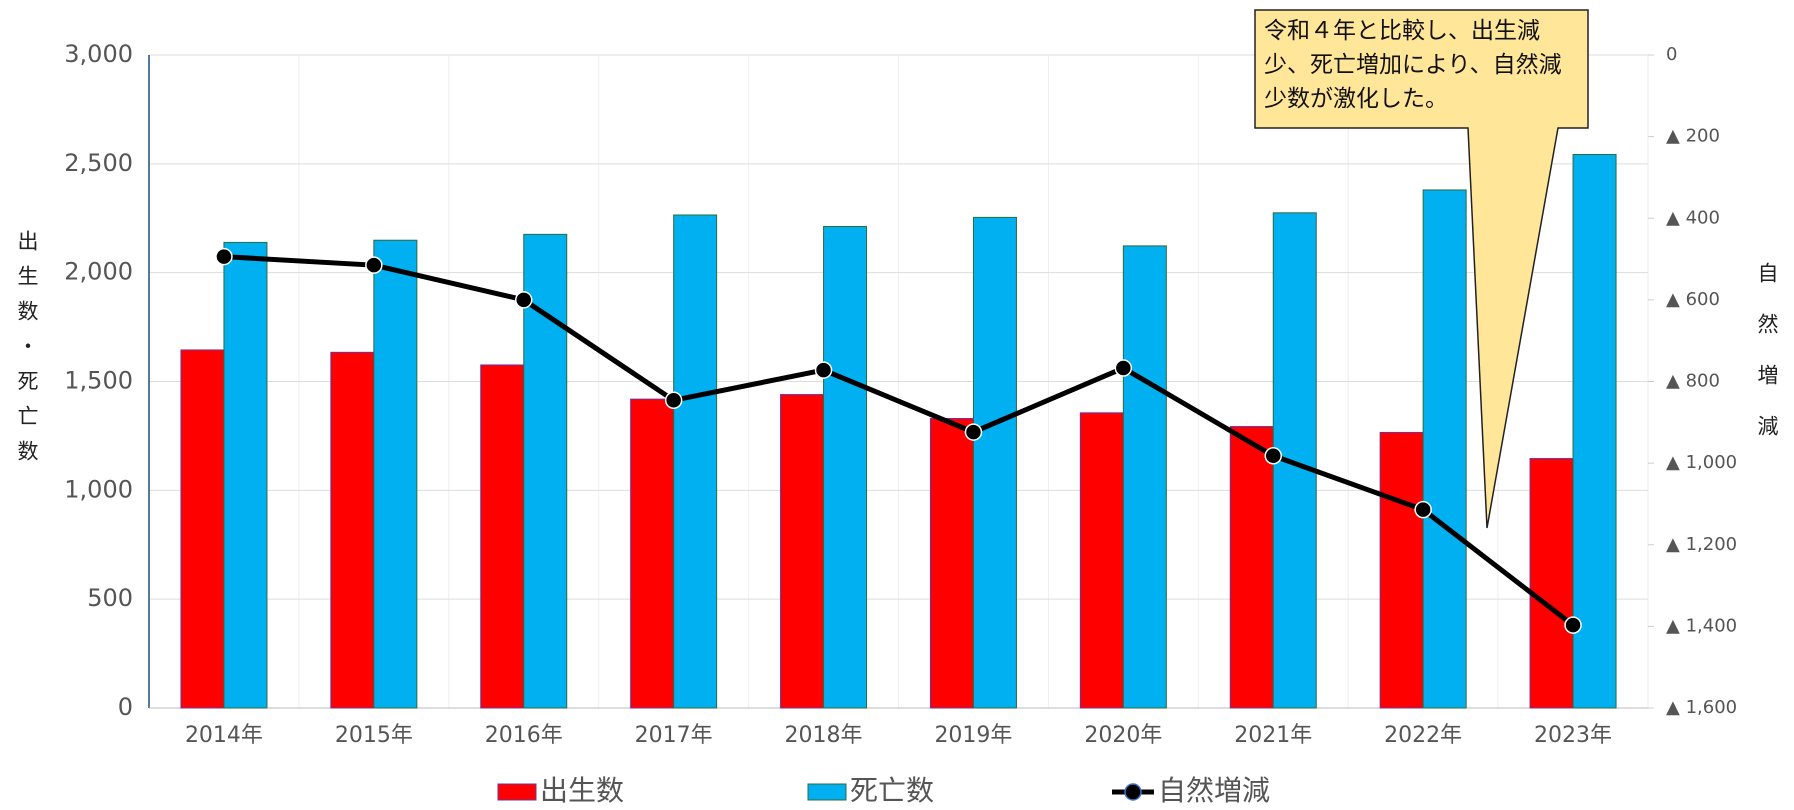 This screenshot has height=810, width=1794. Describe the element at coordinates (1701, 625) in the screenshot. I see `y2-tick-label: ▲ 1,400` at that location.